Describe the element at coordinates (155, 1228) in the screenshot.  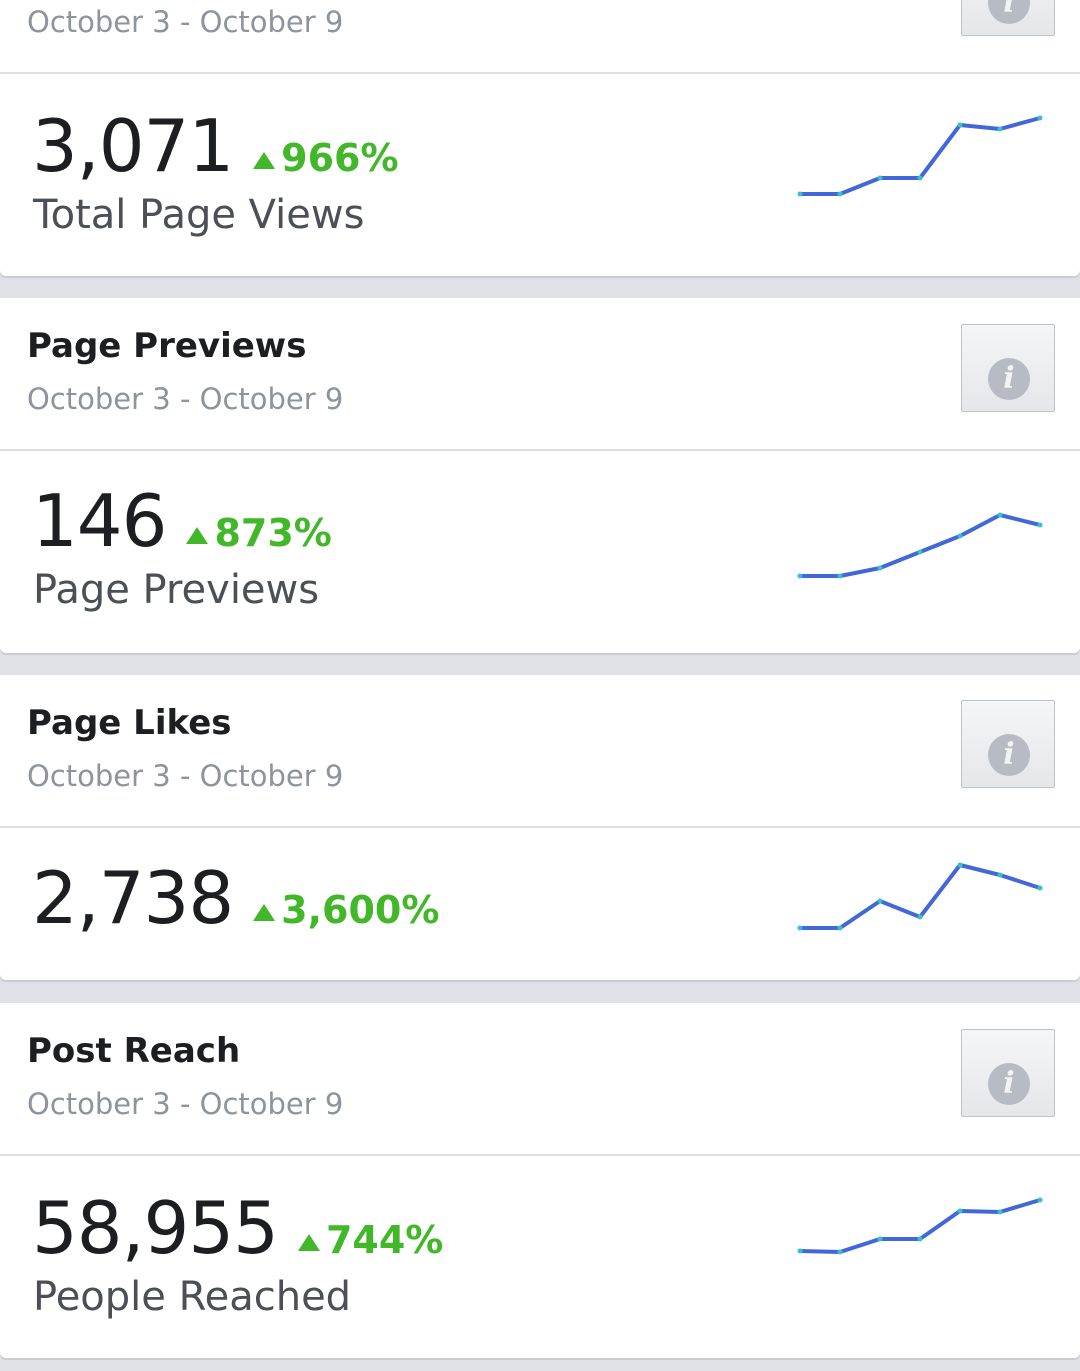
I see `stat-value: 58,955` at that location.